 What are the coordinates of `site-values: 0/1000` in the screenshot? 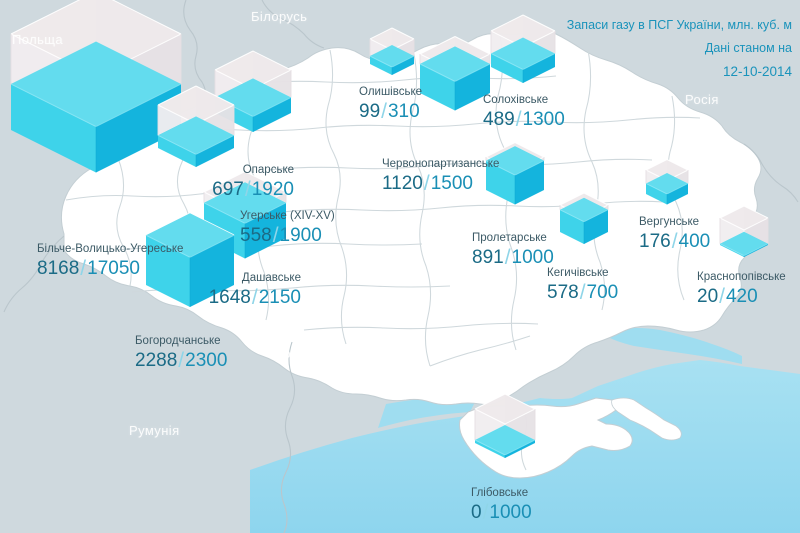 It's located at (501, 512).